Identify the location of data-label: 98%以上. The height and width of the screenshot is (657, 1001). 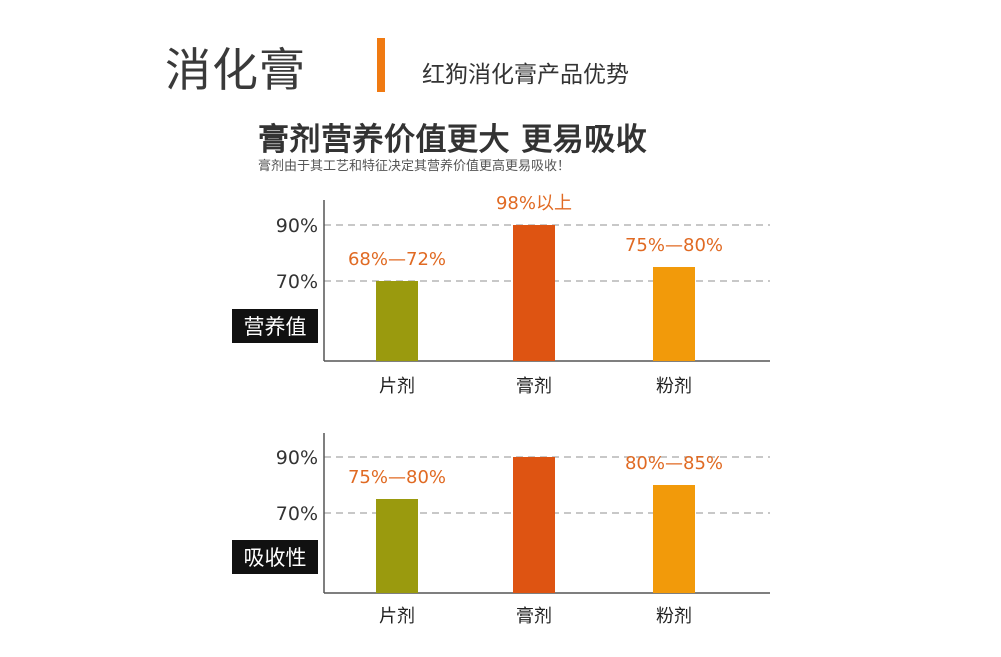
(534, 203).